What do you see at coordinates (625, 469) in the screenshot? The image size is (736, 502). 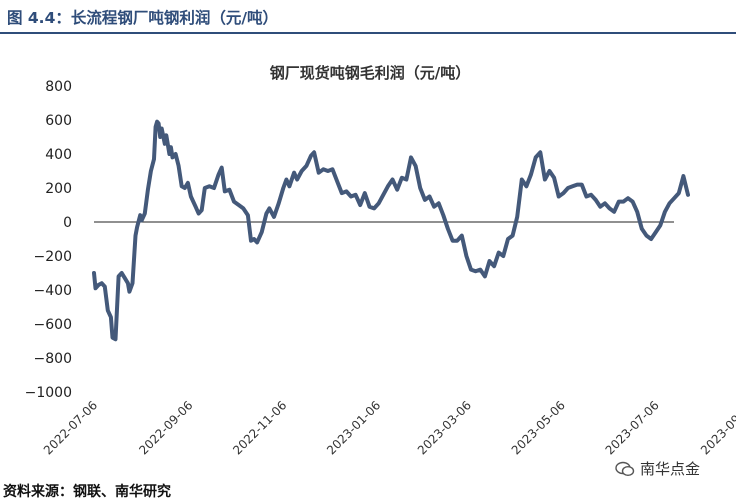 I see `wechat-logo-icon` at bounding box center [625, 469].